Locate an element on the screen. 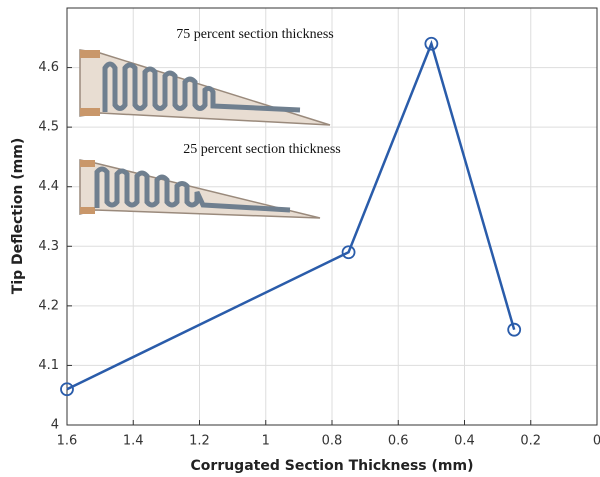  x-tick-label: 0.2 is located at coordinates (530, 441).